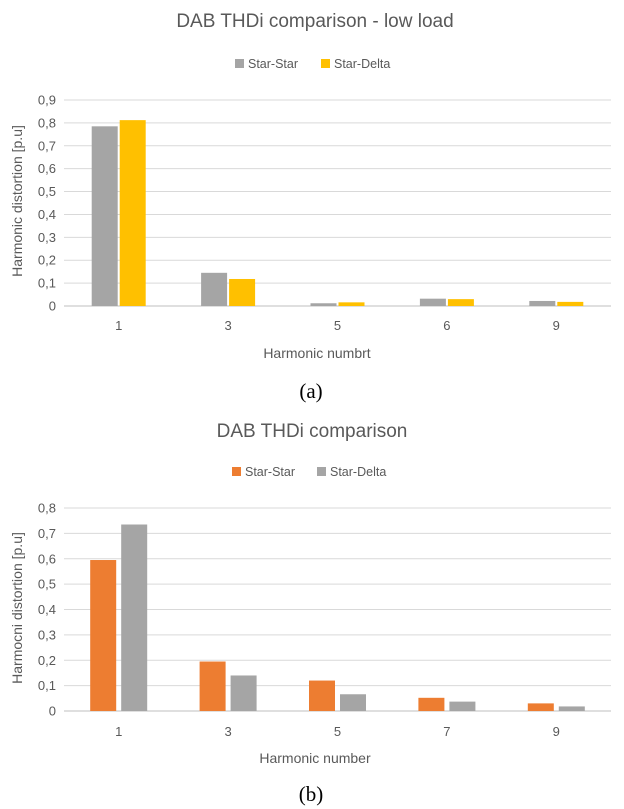 This screenshot has width=624, height=809. What do you see at coordinates (47, 660) in the screenshot?
I see `chart-b-y-tick-label: 0,2` at bounding box center [47, 660].